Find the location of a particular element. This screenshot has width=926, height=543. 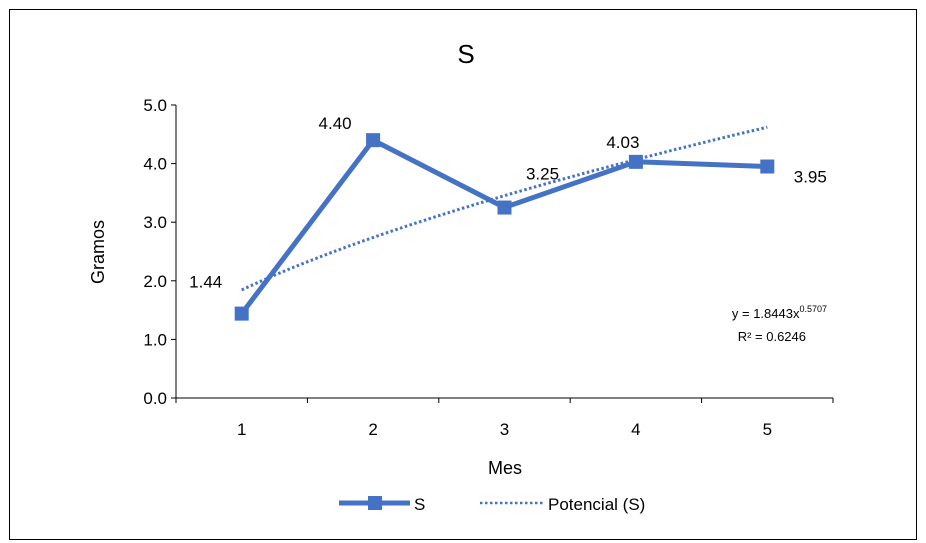

trendline-r-squared: R² = 0.6246 is located at coordinates (772, 336).